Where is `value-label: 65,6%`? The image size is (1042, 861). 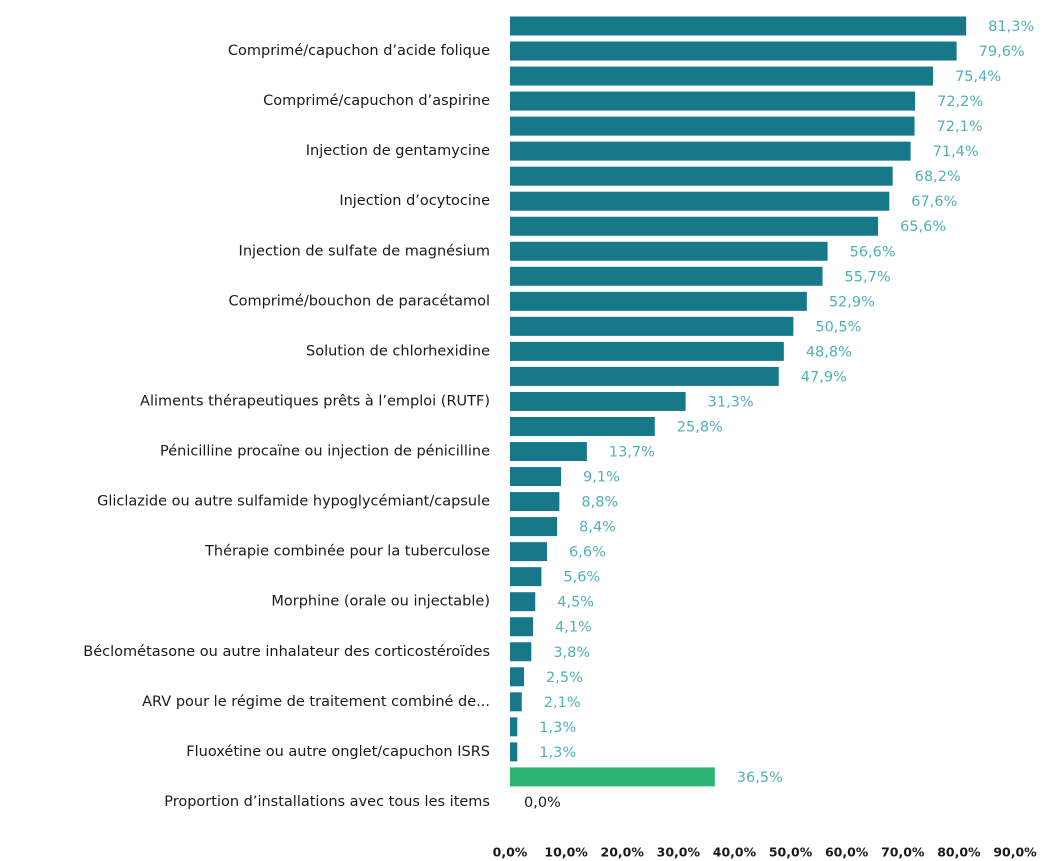 value-label: 65,6% is located at coordinates (923, 227).